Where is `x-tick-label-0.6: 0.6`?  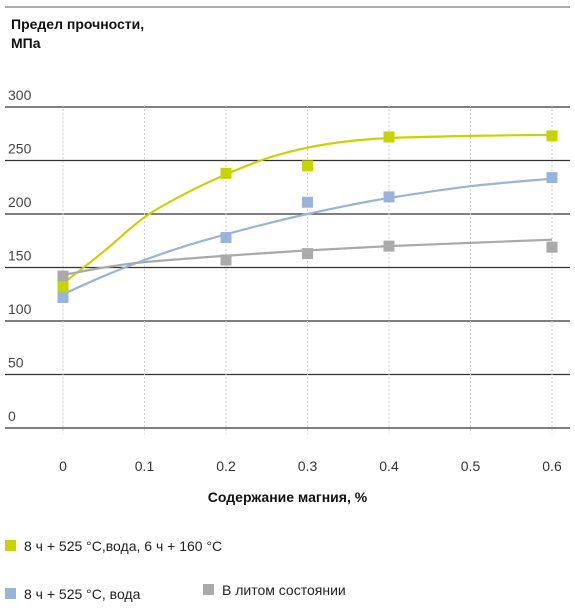
x-tick-label-0.6: 0.6 is located at coordinates (552, 466).